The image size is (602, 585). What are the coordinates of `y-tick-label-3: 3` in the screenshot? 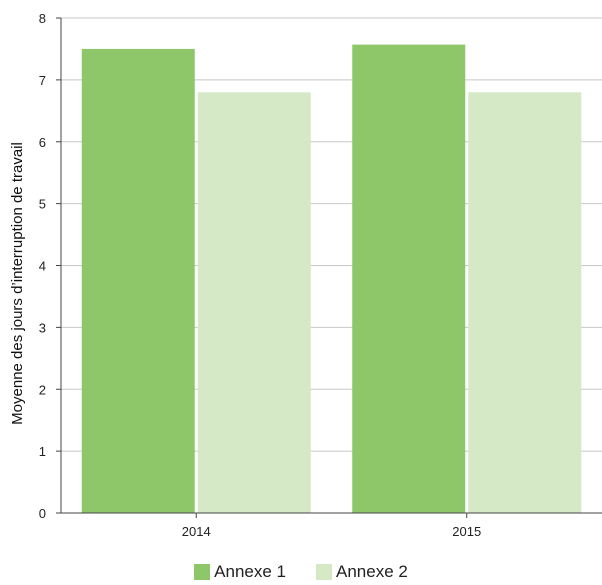 It's located at (42, 327).